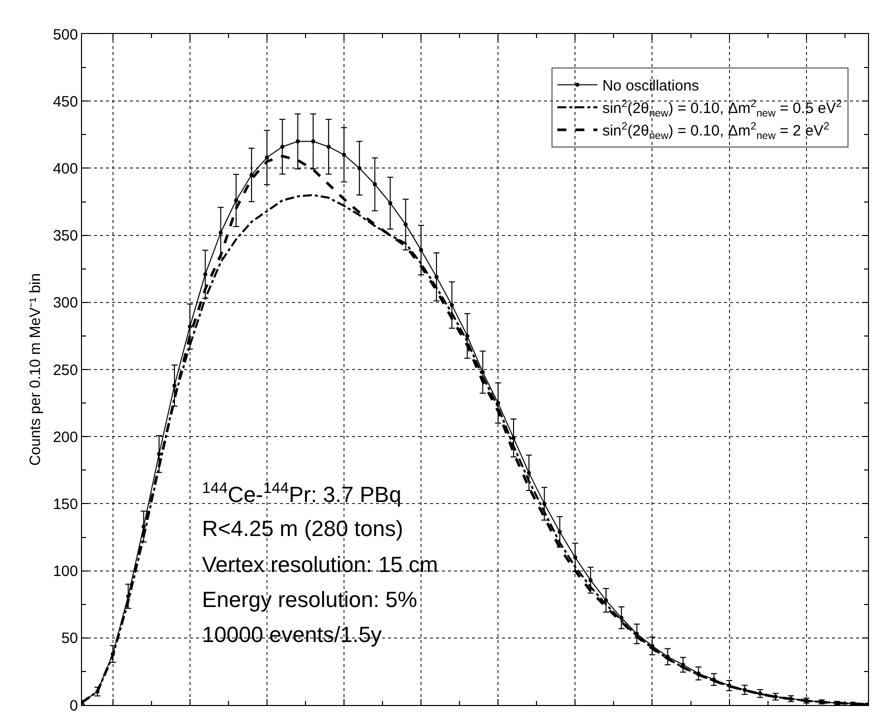 This screenshot has width=886, height=726. What do you see at coordinates (65, 35) in the screenshot?
I see `y-tick-label: 500` at bounding box center [65, 35].